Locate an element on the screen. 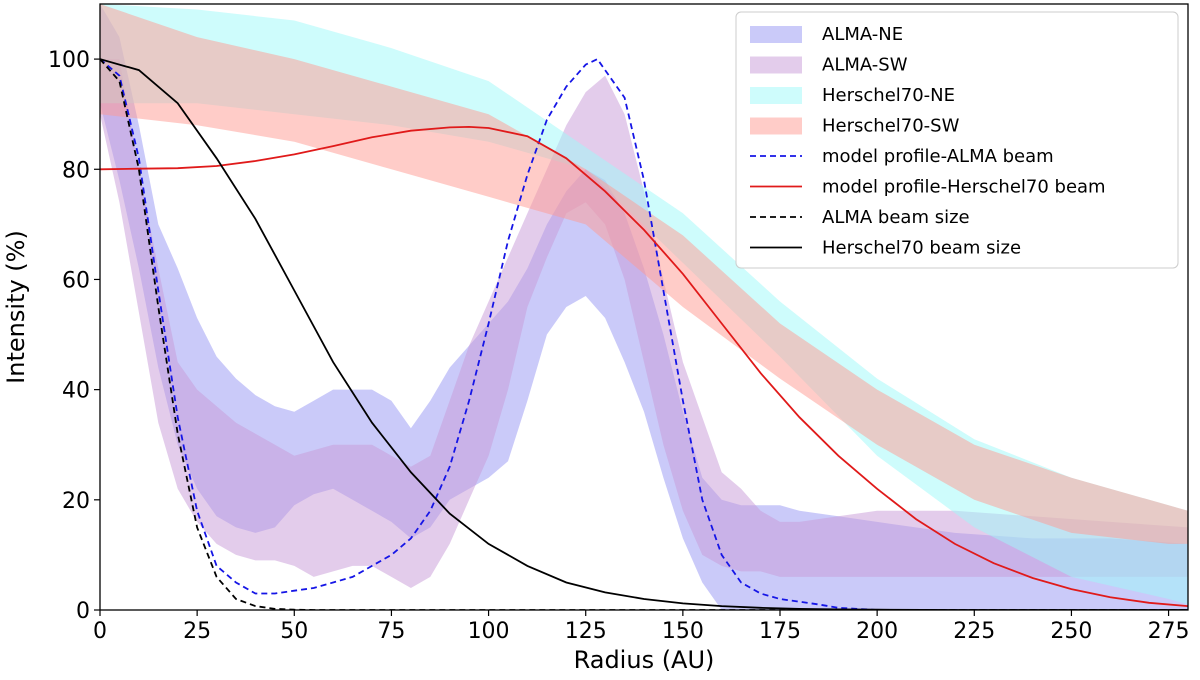 Image resolution: width=1200 pixels, height=680 pixels. legend-swatch-alma-ne is located at coordinates (776, 34).